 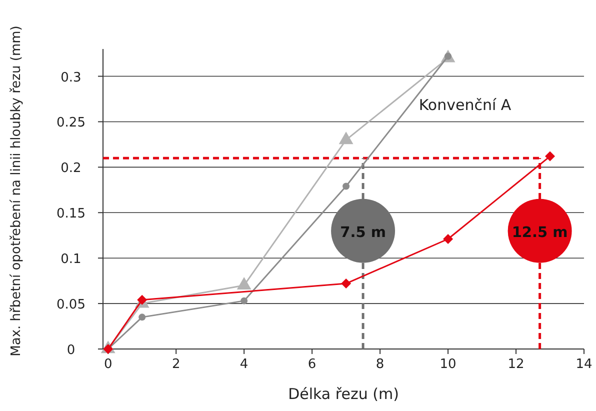 I want to click on x-tick-label: 6, so click(x=312, y=364).